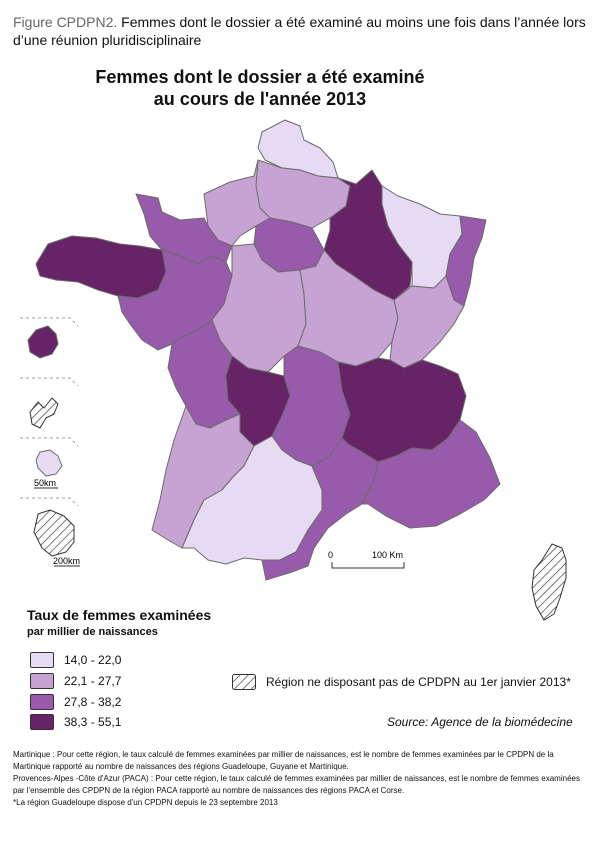  I want to click on legend-item: 14,0 - 22,0, so click(75, 660).